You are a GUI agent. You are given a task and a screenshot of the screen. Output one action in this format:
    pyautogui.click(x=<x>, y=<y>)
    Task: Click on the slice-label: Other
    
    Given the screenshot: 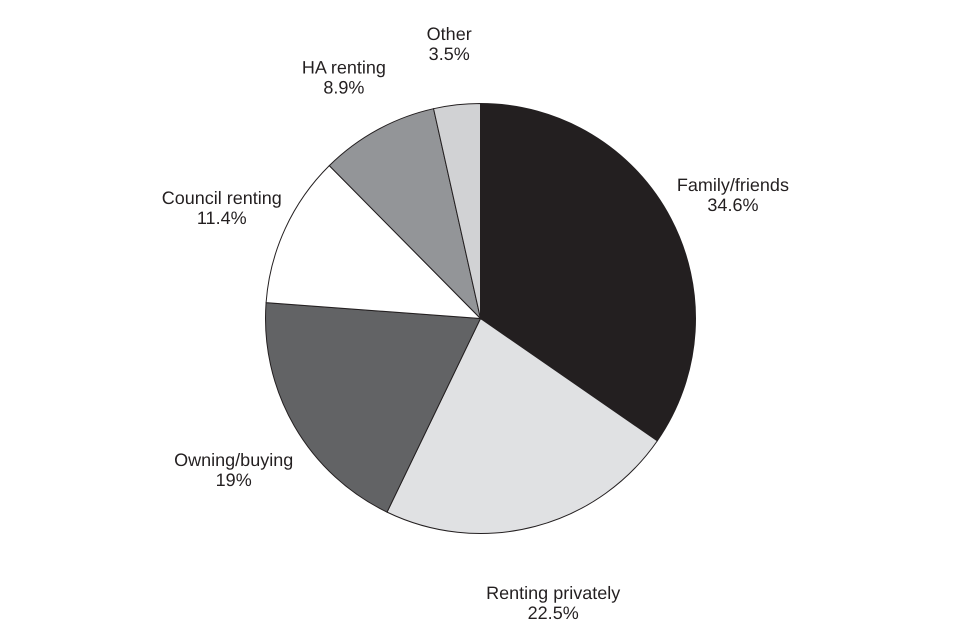 What is the action you would take?
    pyautogui.click(x=449, y=34)
    